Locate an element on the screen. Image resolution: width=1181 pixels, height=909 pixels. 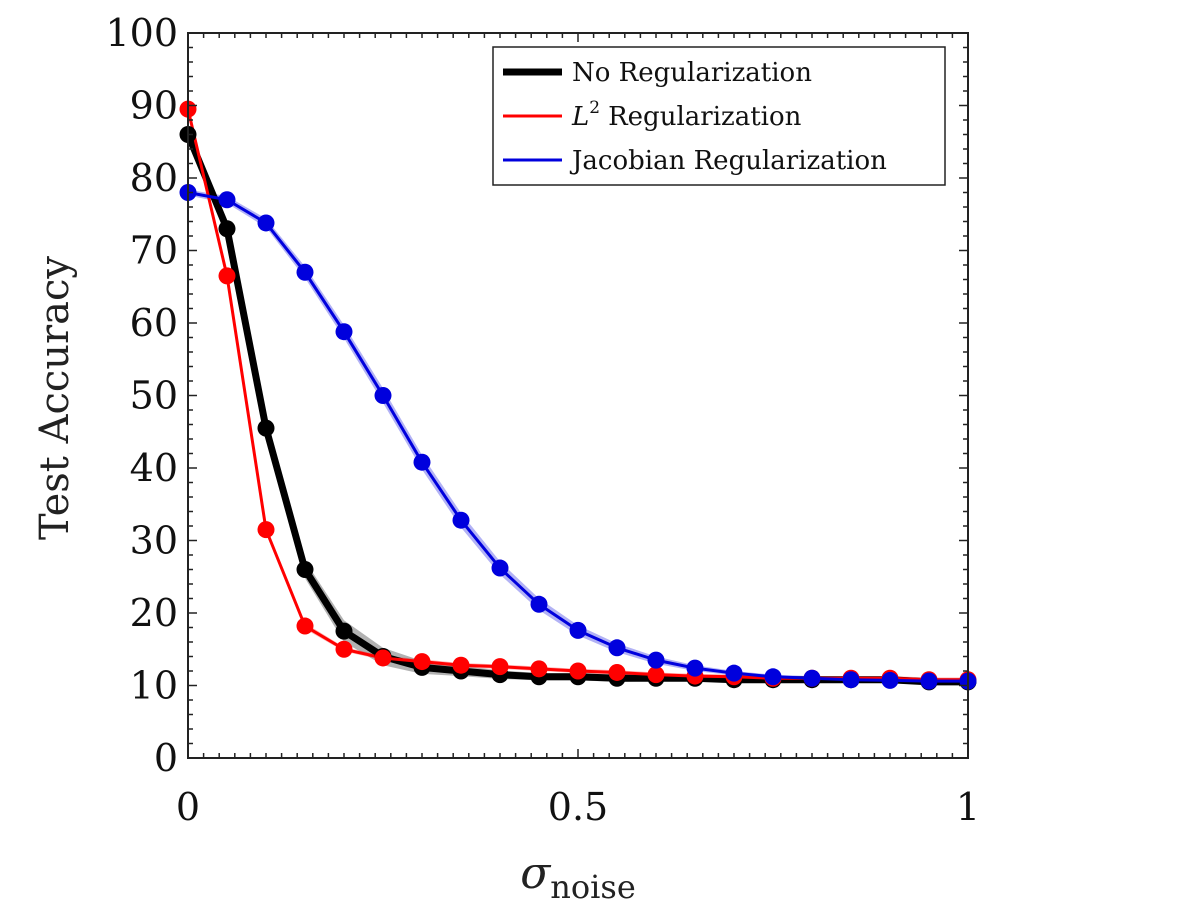
legend-box is located at coordinates (719, 116).